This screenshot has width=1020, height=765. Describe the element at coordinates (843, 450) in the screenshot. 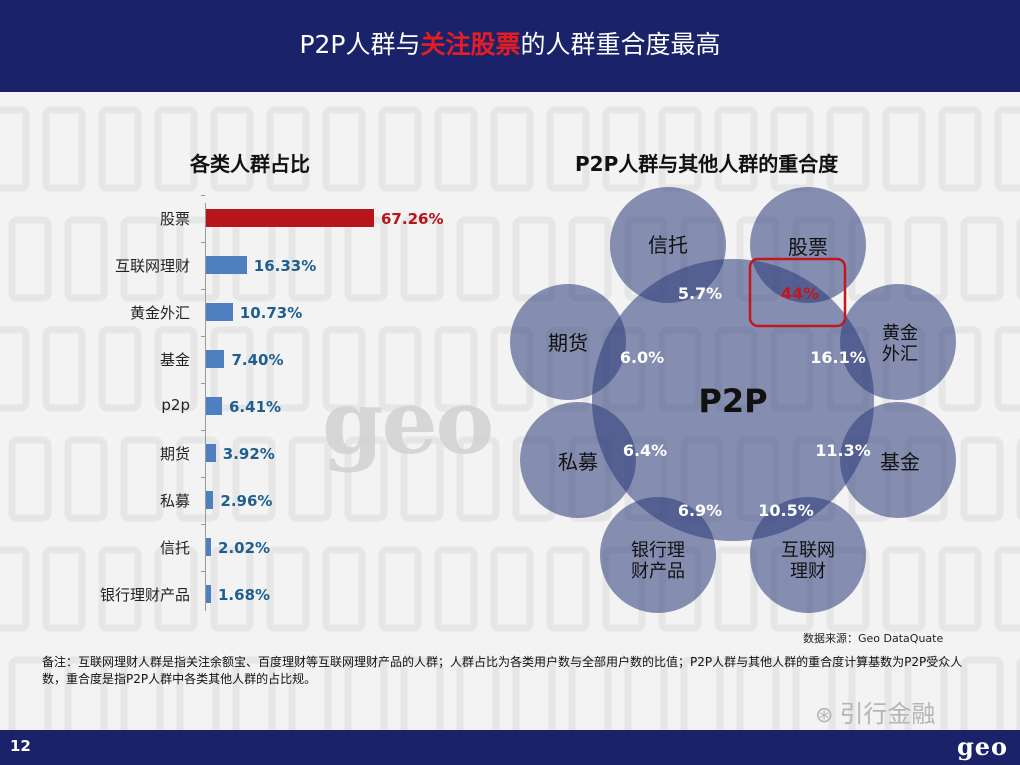

I see `venn-overlap-label: 11.3%` at that location.